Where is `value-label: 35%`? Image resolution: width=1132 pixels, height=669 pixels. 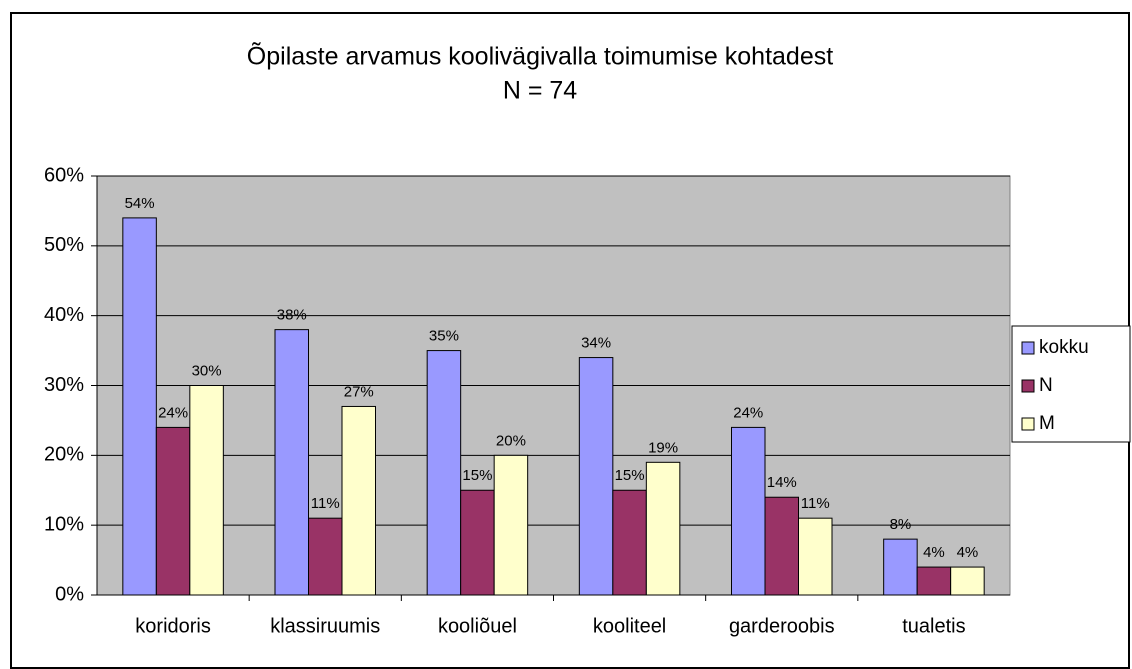
value-label: 35% is located at coordinates (444, 336).